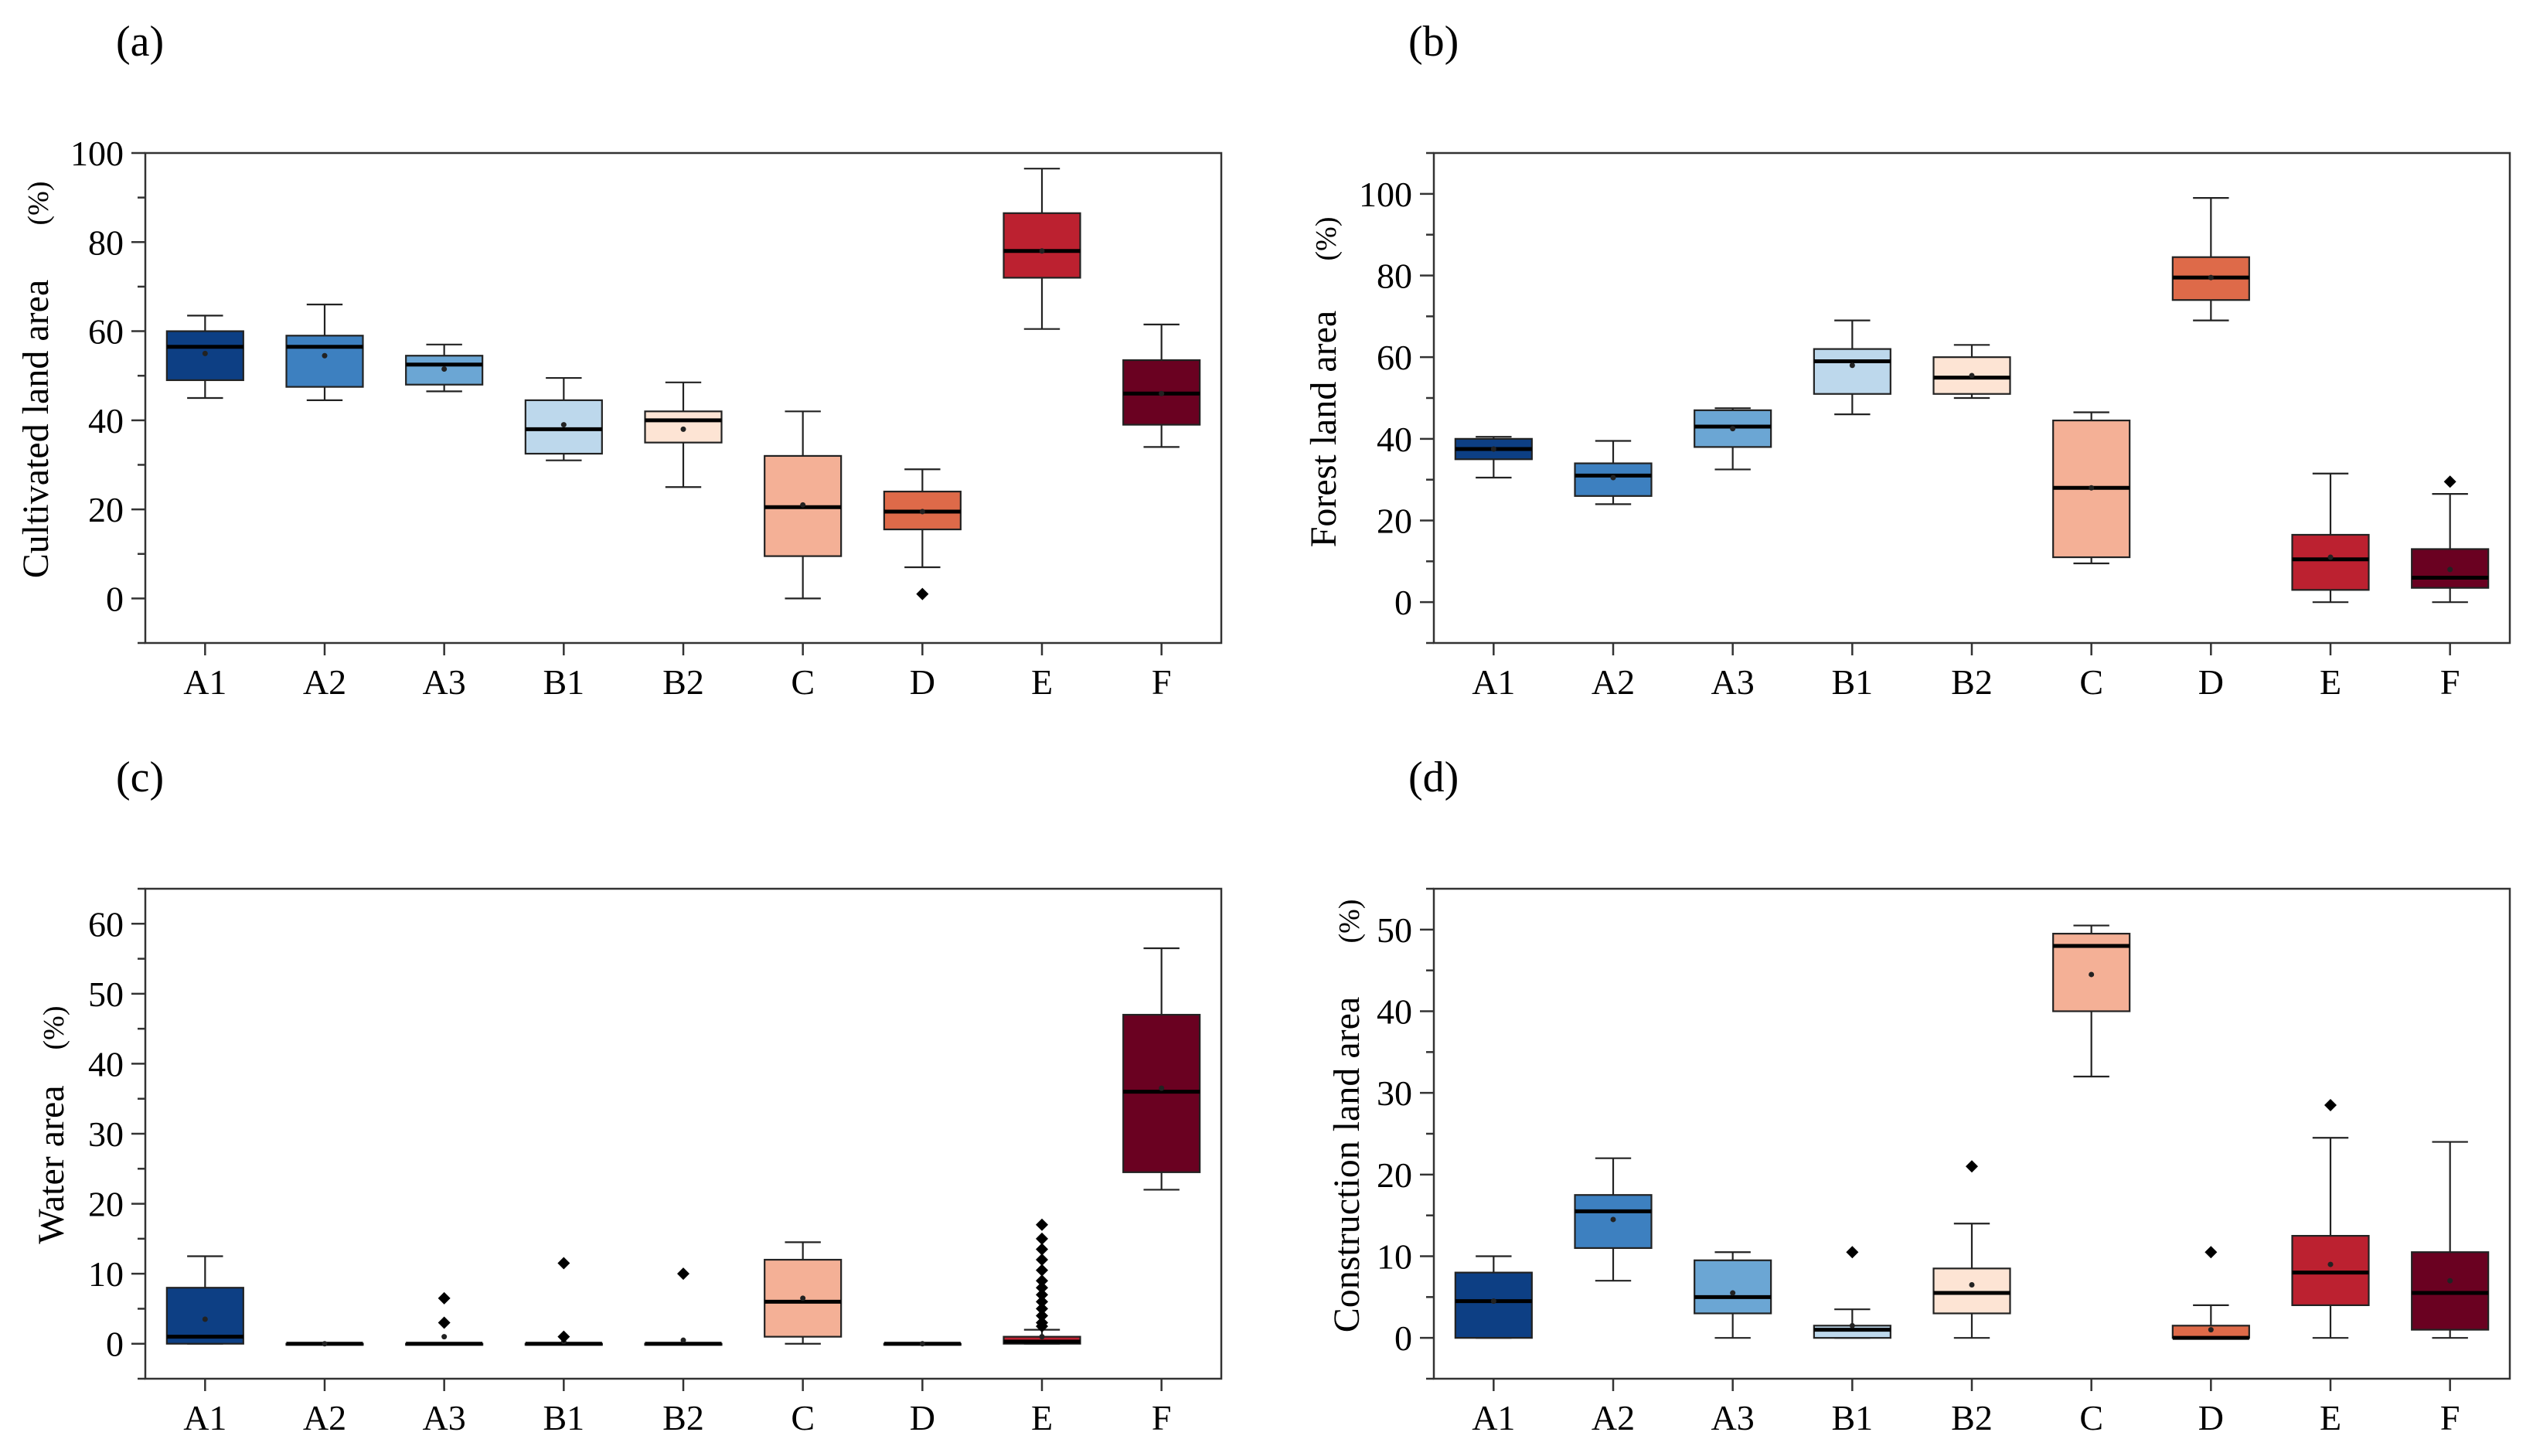 This screenshot has width=2533, height=1456. I want to click on y-axis-label: Water area, so click(52, 1164).